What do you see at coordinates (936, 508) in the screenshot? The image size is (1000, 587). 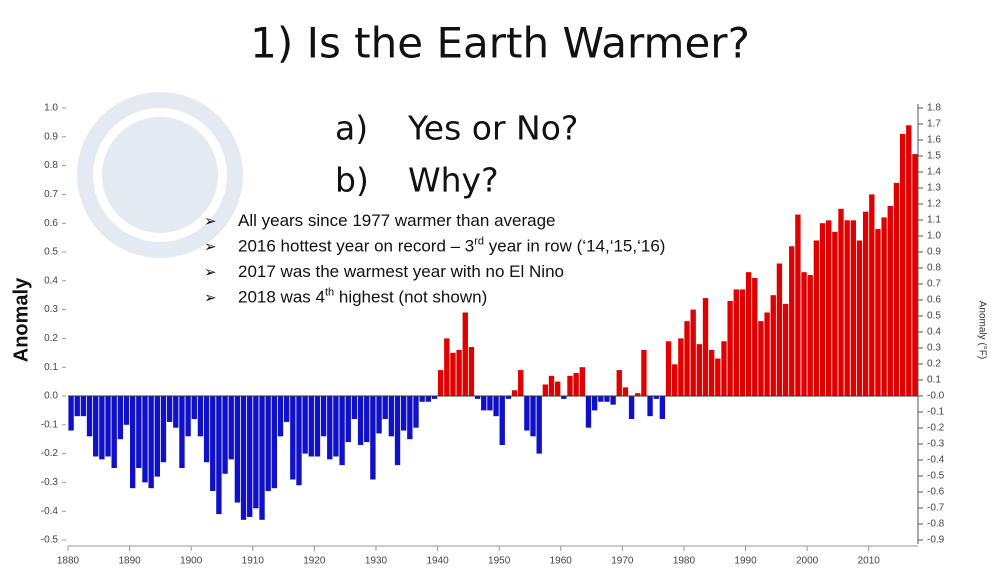 I see `y2-tick-label: -0.7` at bounding box center [936, 508].